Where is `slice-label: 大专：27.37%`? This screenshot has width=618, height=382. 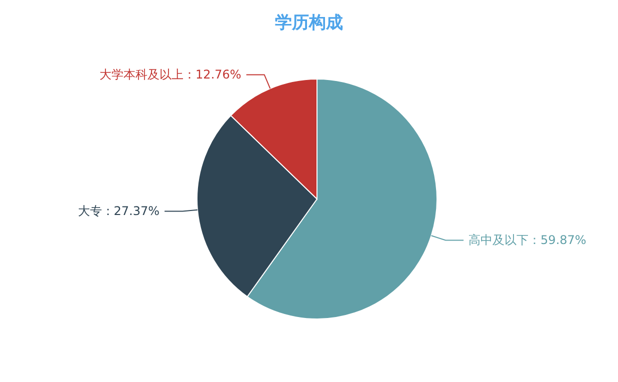 slice-label: 大专：27.37% is located at coordinates (119, 211).